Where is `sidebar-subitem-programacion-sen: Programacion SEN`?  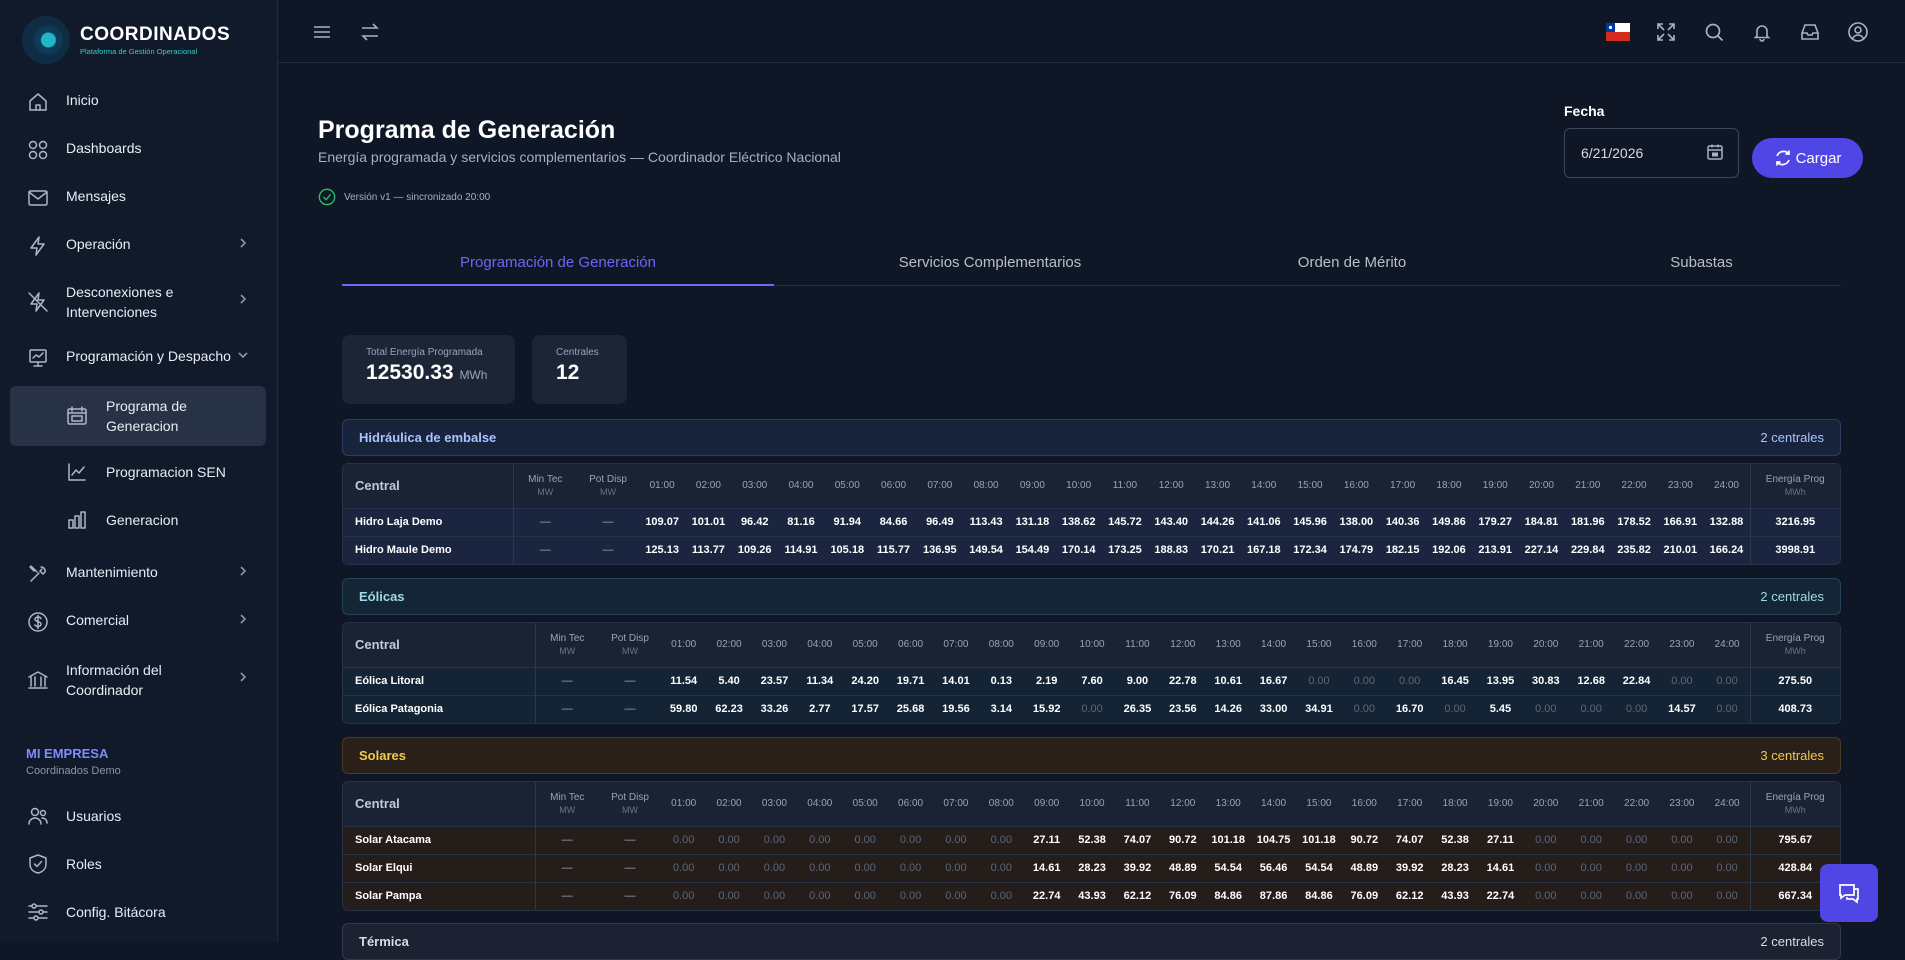 sidebar-subitem-programacion-sen: Programacion SEN is located at coordinates (138, 472).